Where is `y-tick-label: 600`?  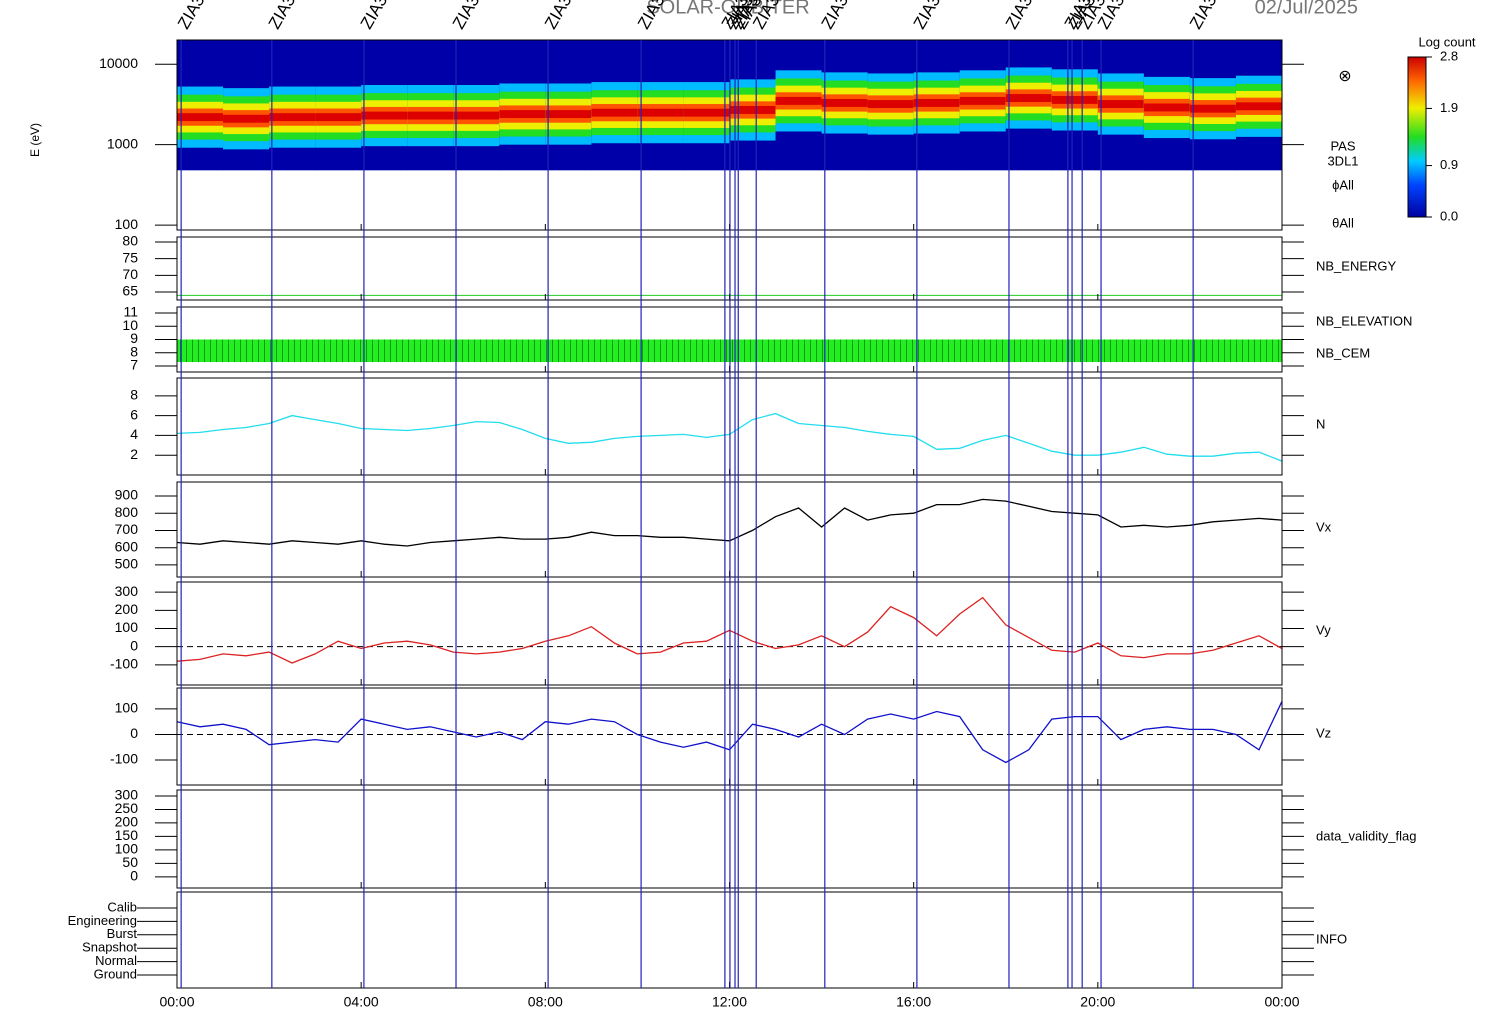
y-tick-label: 600 is located at coordinates (127, 546).